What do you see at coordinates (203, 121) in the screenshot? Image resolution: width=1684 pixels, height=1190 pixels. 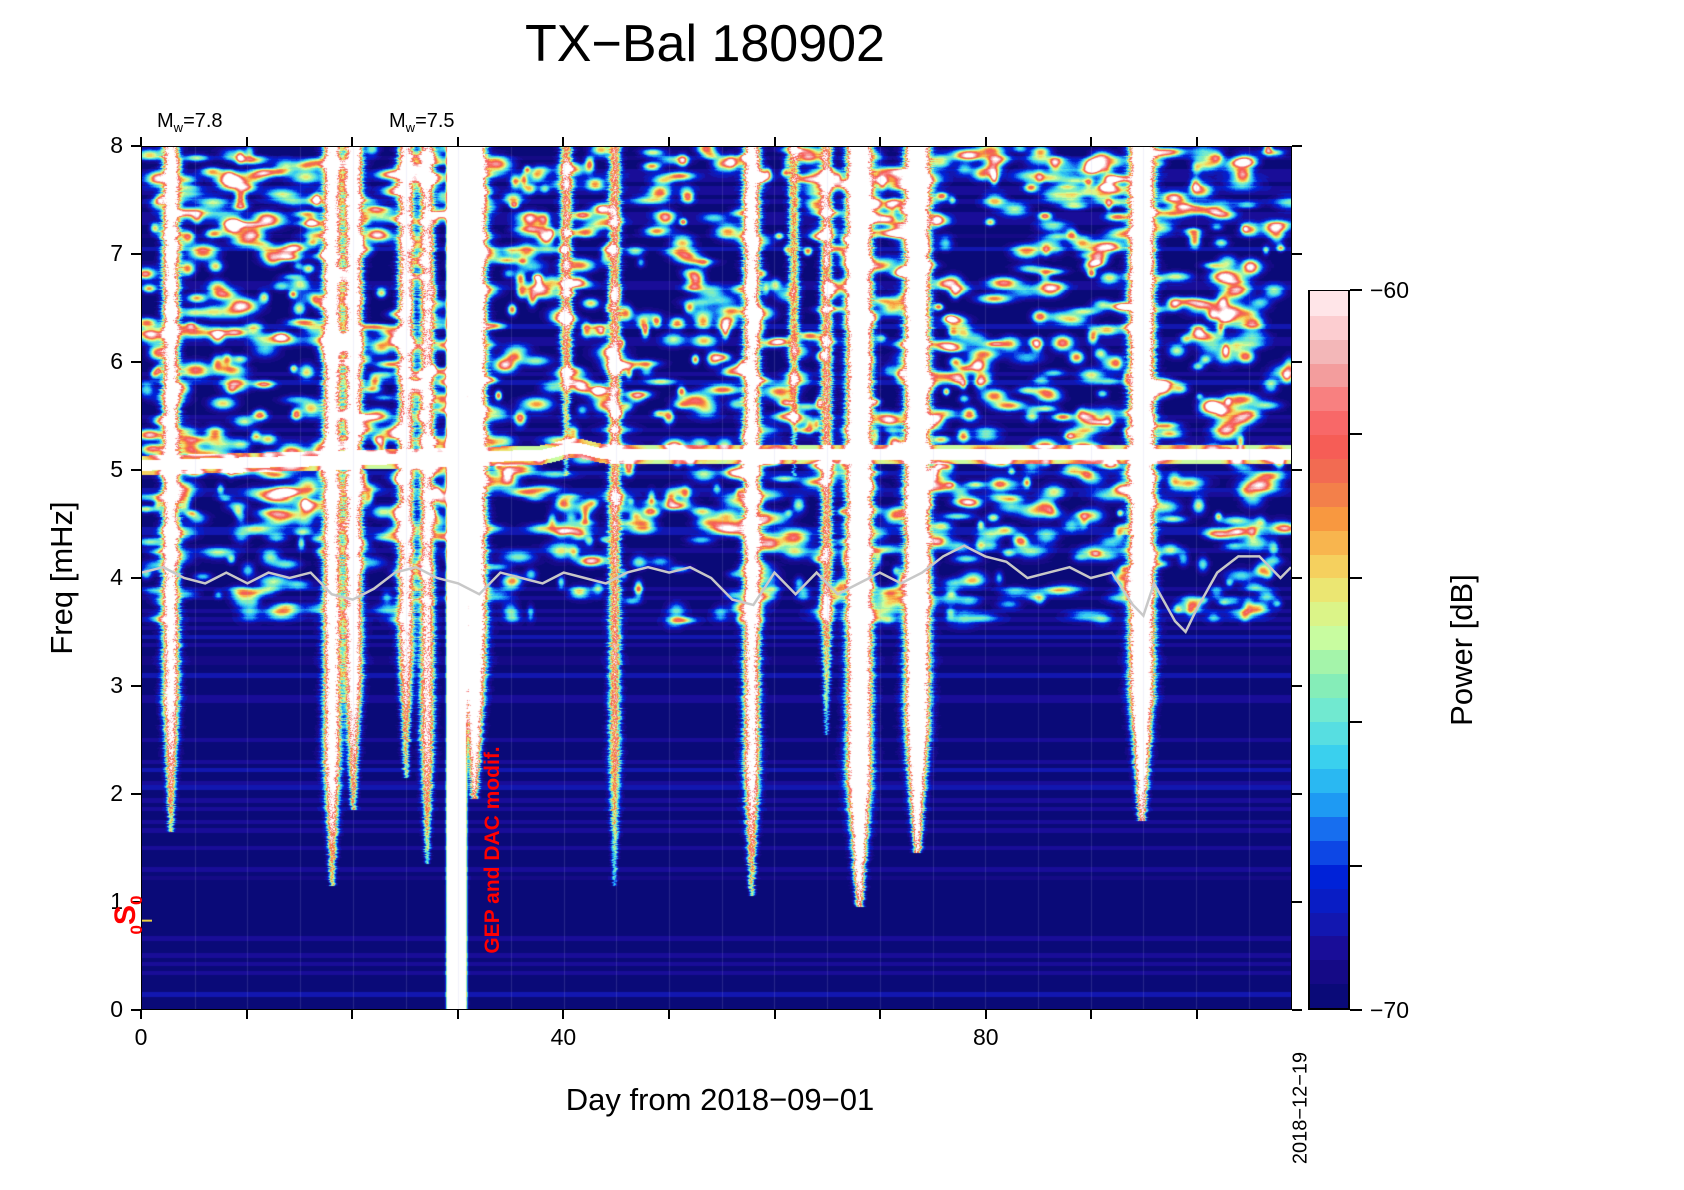 I see `mw-value: =7.8` at bounding box center [203, 121].